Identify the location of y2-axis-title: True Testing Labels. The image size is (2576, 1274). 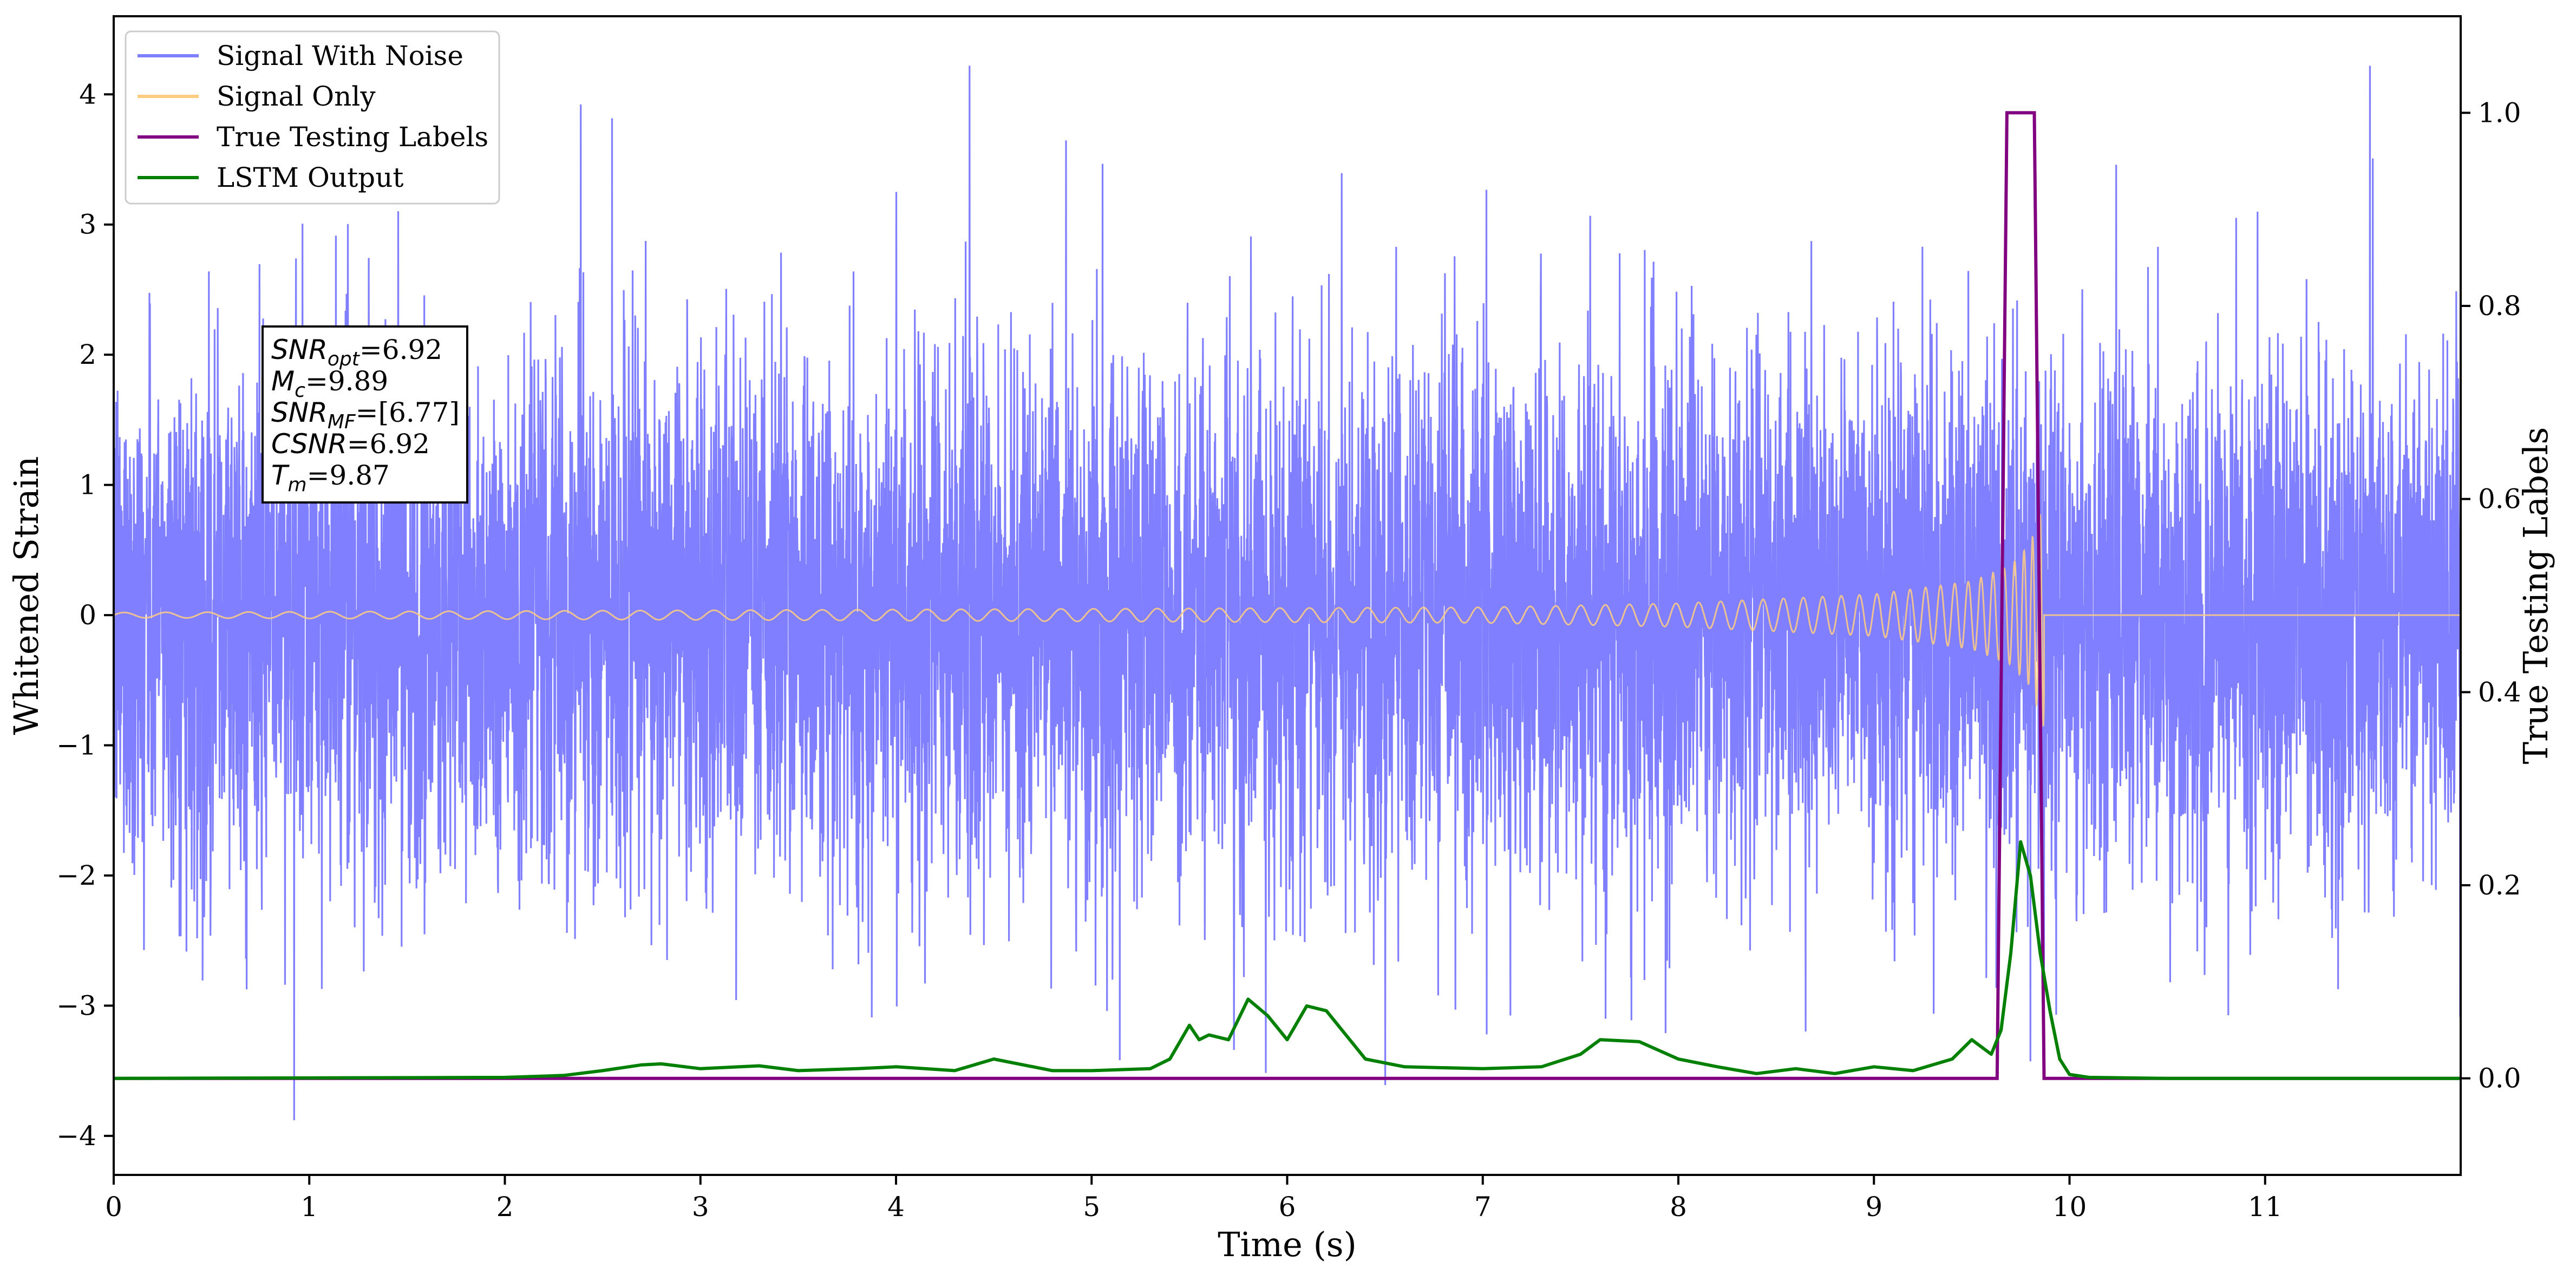
(2535, 596).